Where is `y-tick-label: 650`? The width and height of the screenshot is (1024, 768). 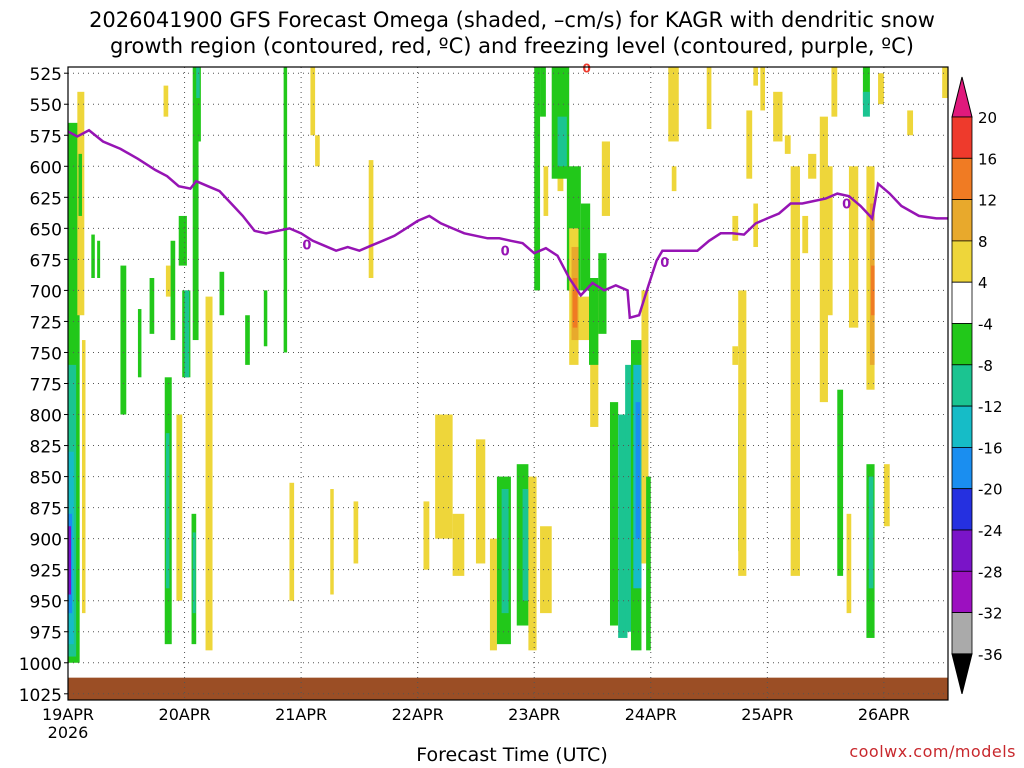 y-tick-label: 650 is located at coordinates (46, 230).